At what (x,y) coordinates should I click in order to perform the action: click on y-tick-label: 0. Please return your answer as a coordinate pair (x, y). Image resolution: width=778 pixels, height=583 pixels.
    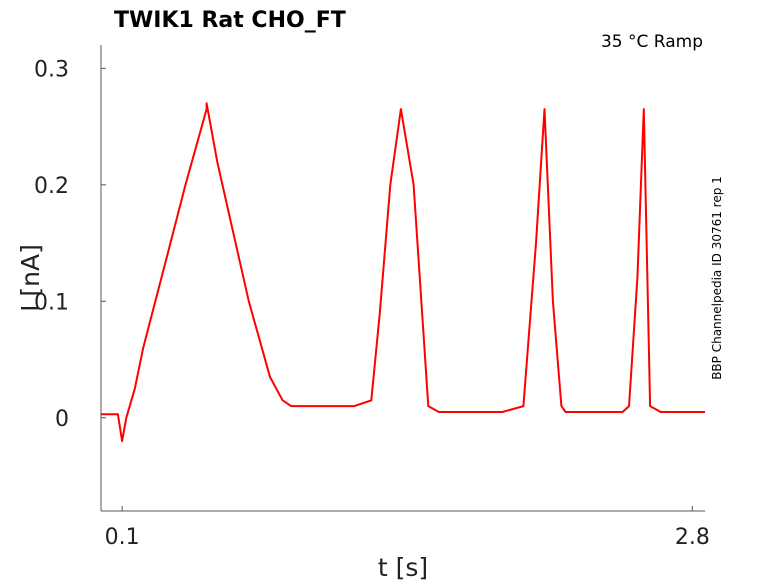
    Looking at the image, I should click on (62, 419).